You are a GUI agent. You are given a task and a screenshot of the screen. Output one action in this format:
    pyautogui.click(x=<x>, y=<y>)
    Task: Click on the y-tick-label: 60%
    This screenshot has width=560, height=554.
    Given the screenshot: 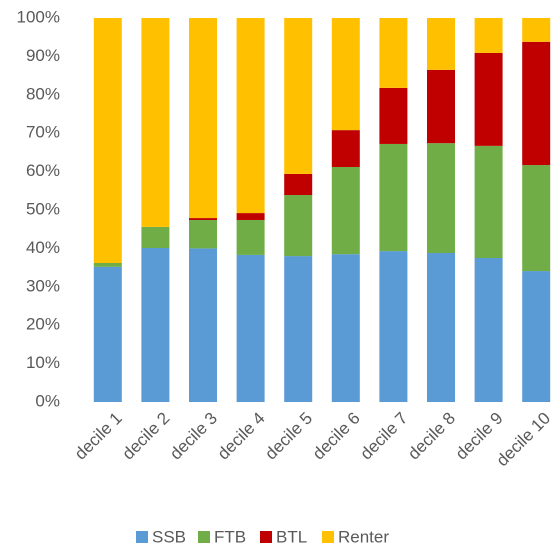 What is the action you would take?
    pyautogui.click(x=43, y=170)
    